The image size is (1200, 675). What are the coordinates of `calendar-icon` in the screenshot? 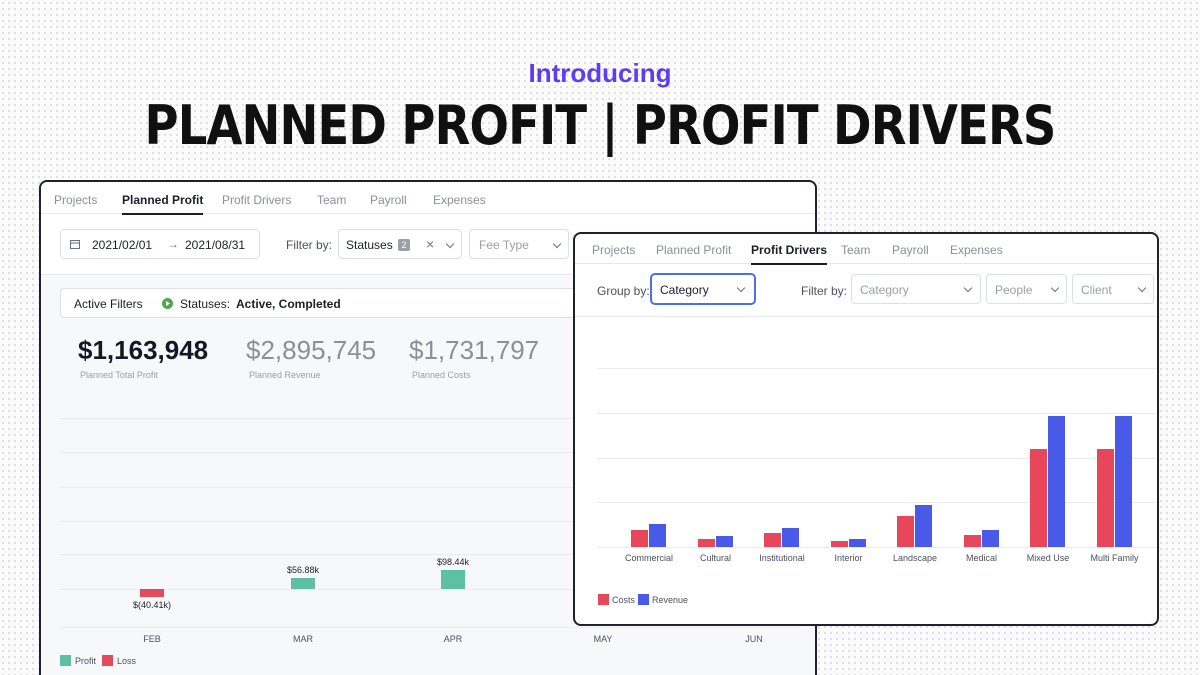 It's located at (75, 244).